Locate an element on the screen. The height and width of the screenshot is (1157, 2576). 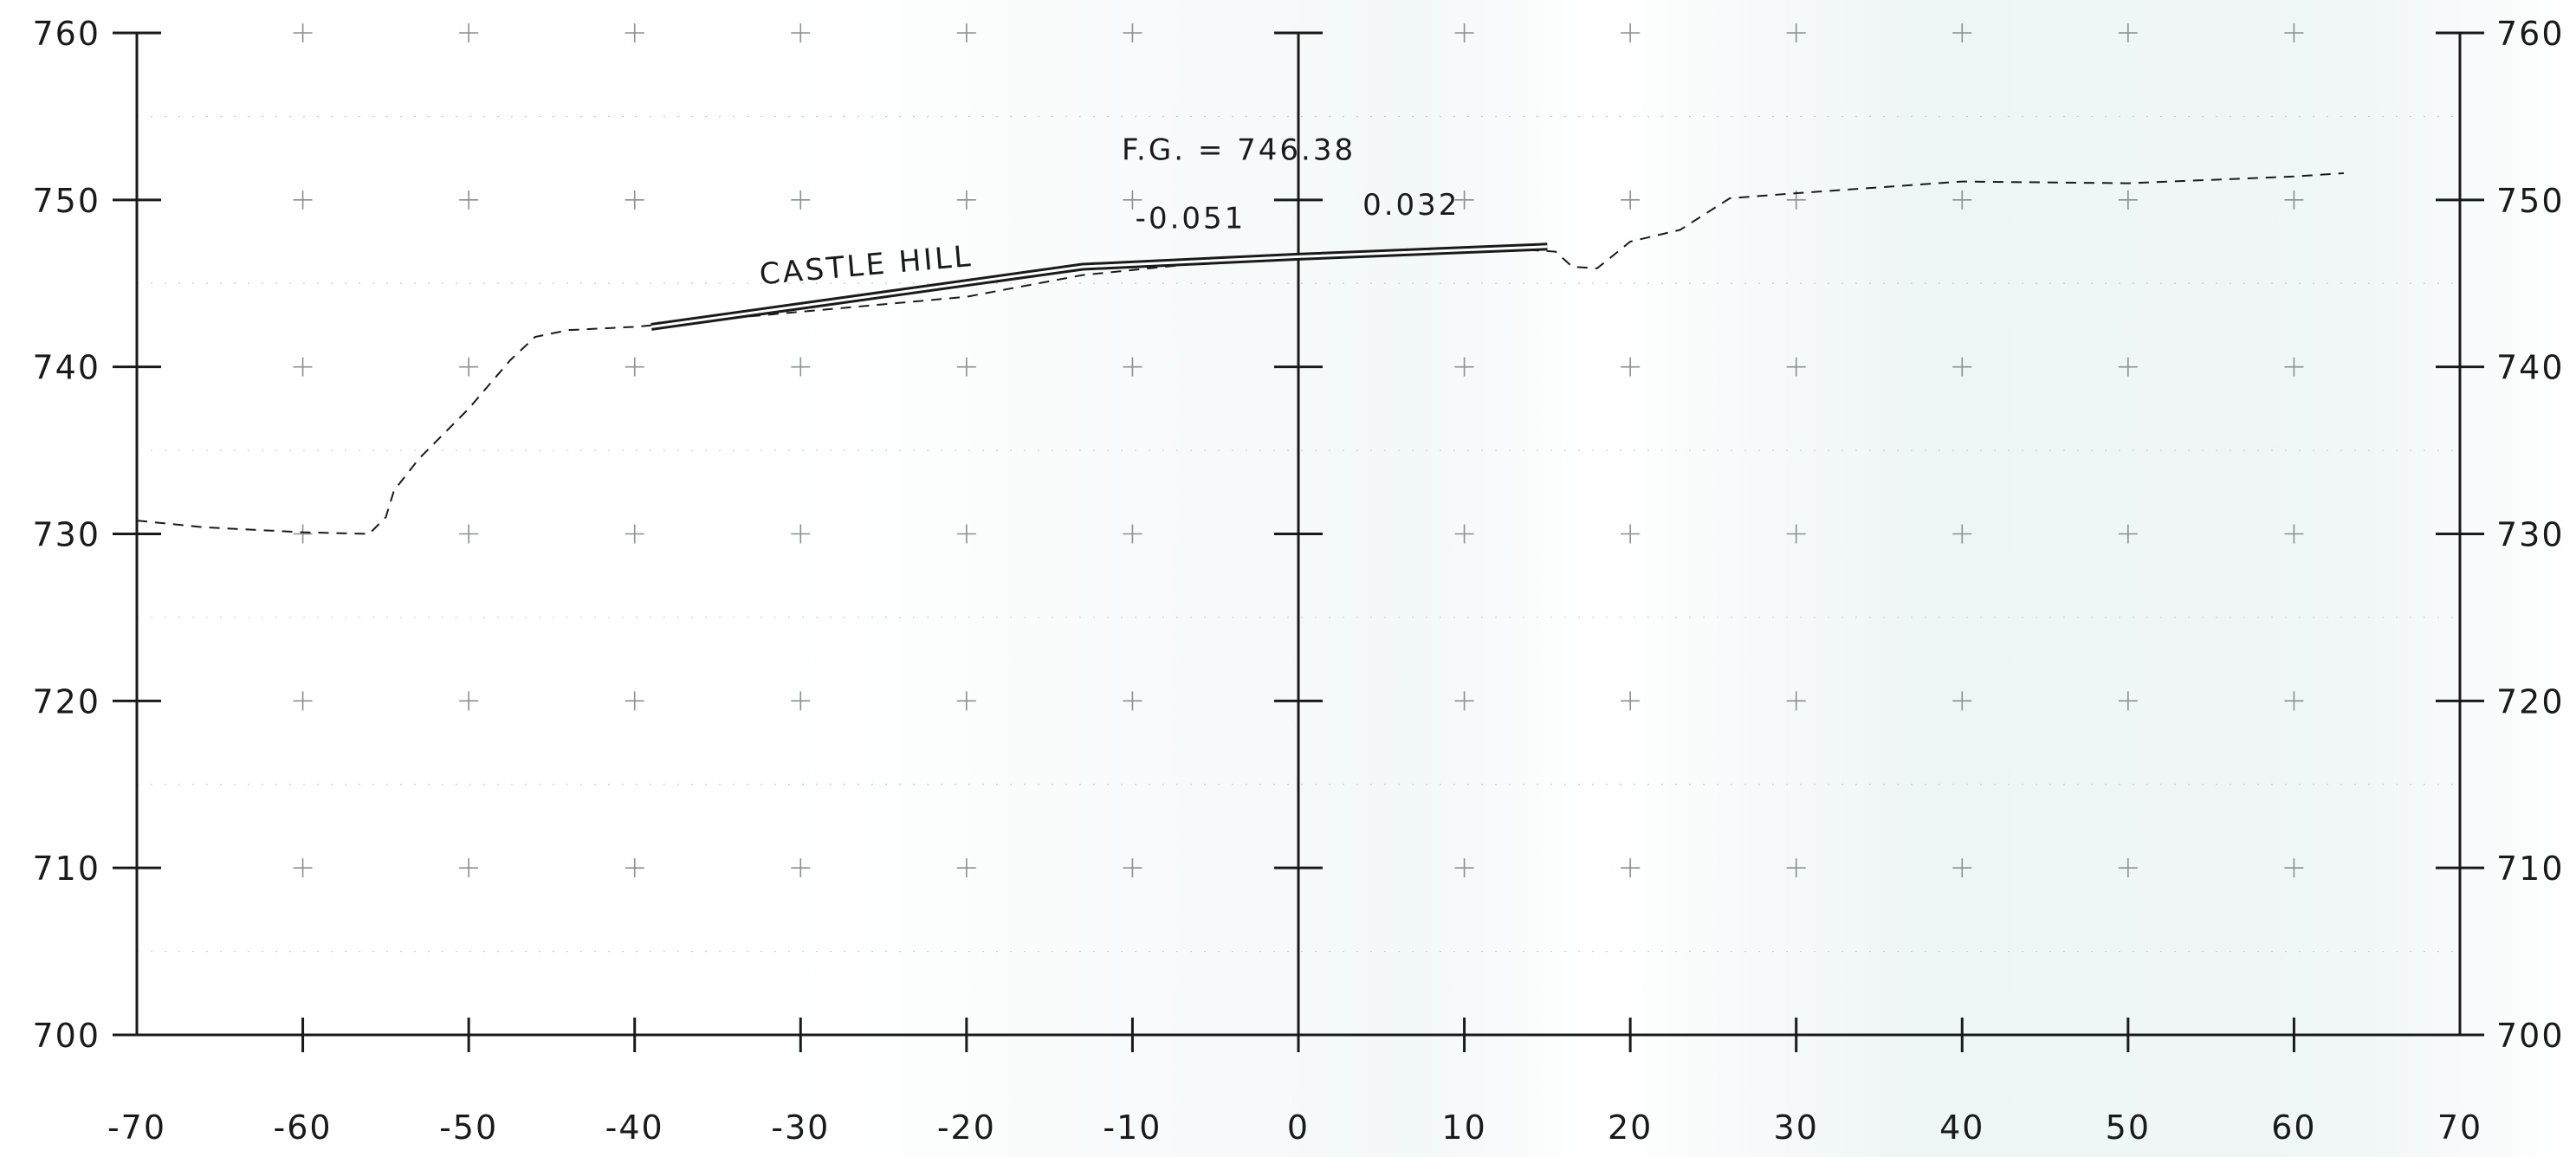
left-y-tick-label: 710 is located at coordinates (66, 869).